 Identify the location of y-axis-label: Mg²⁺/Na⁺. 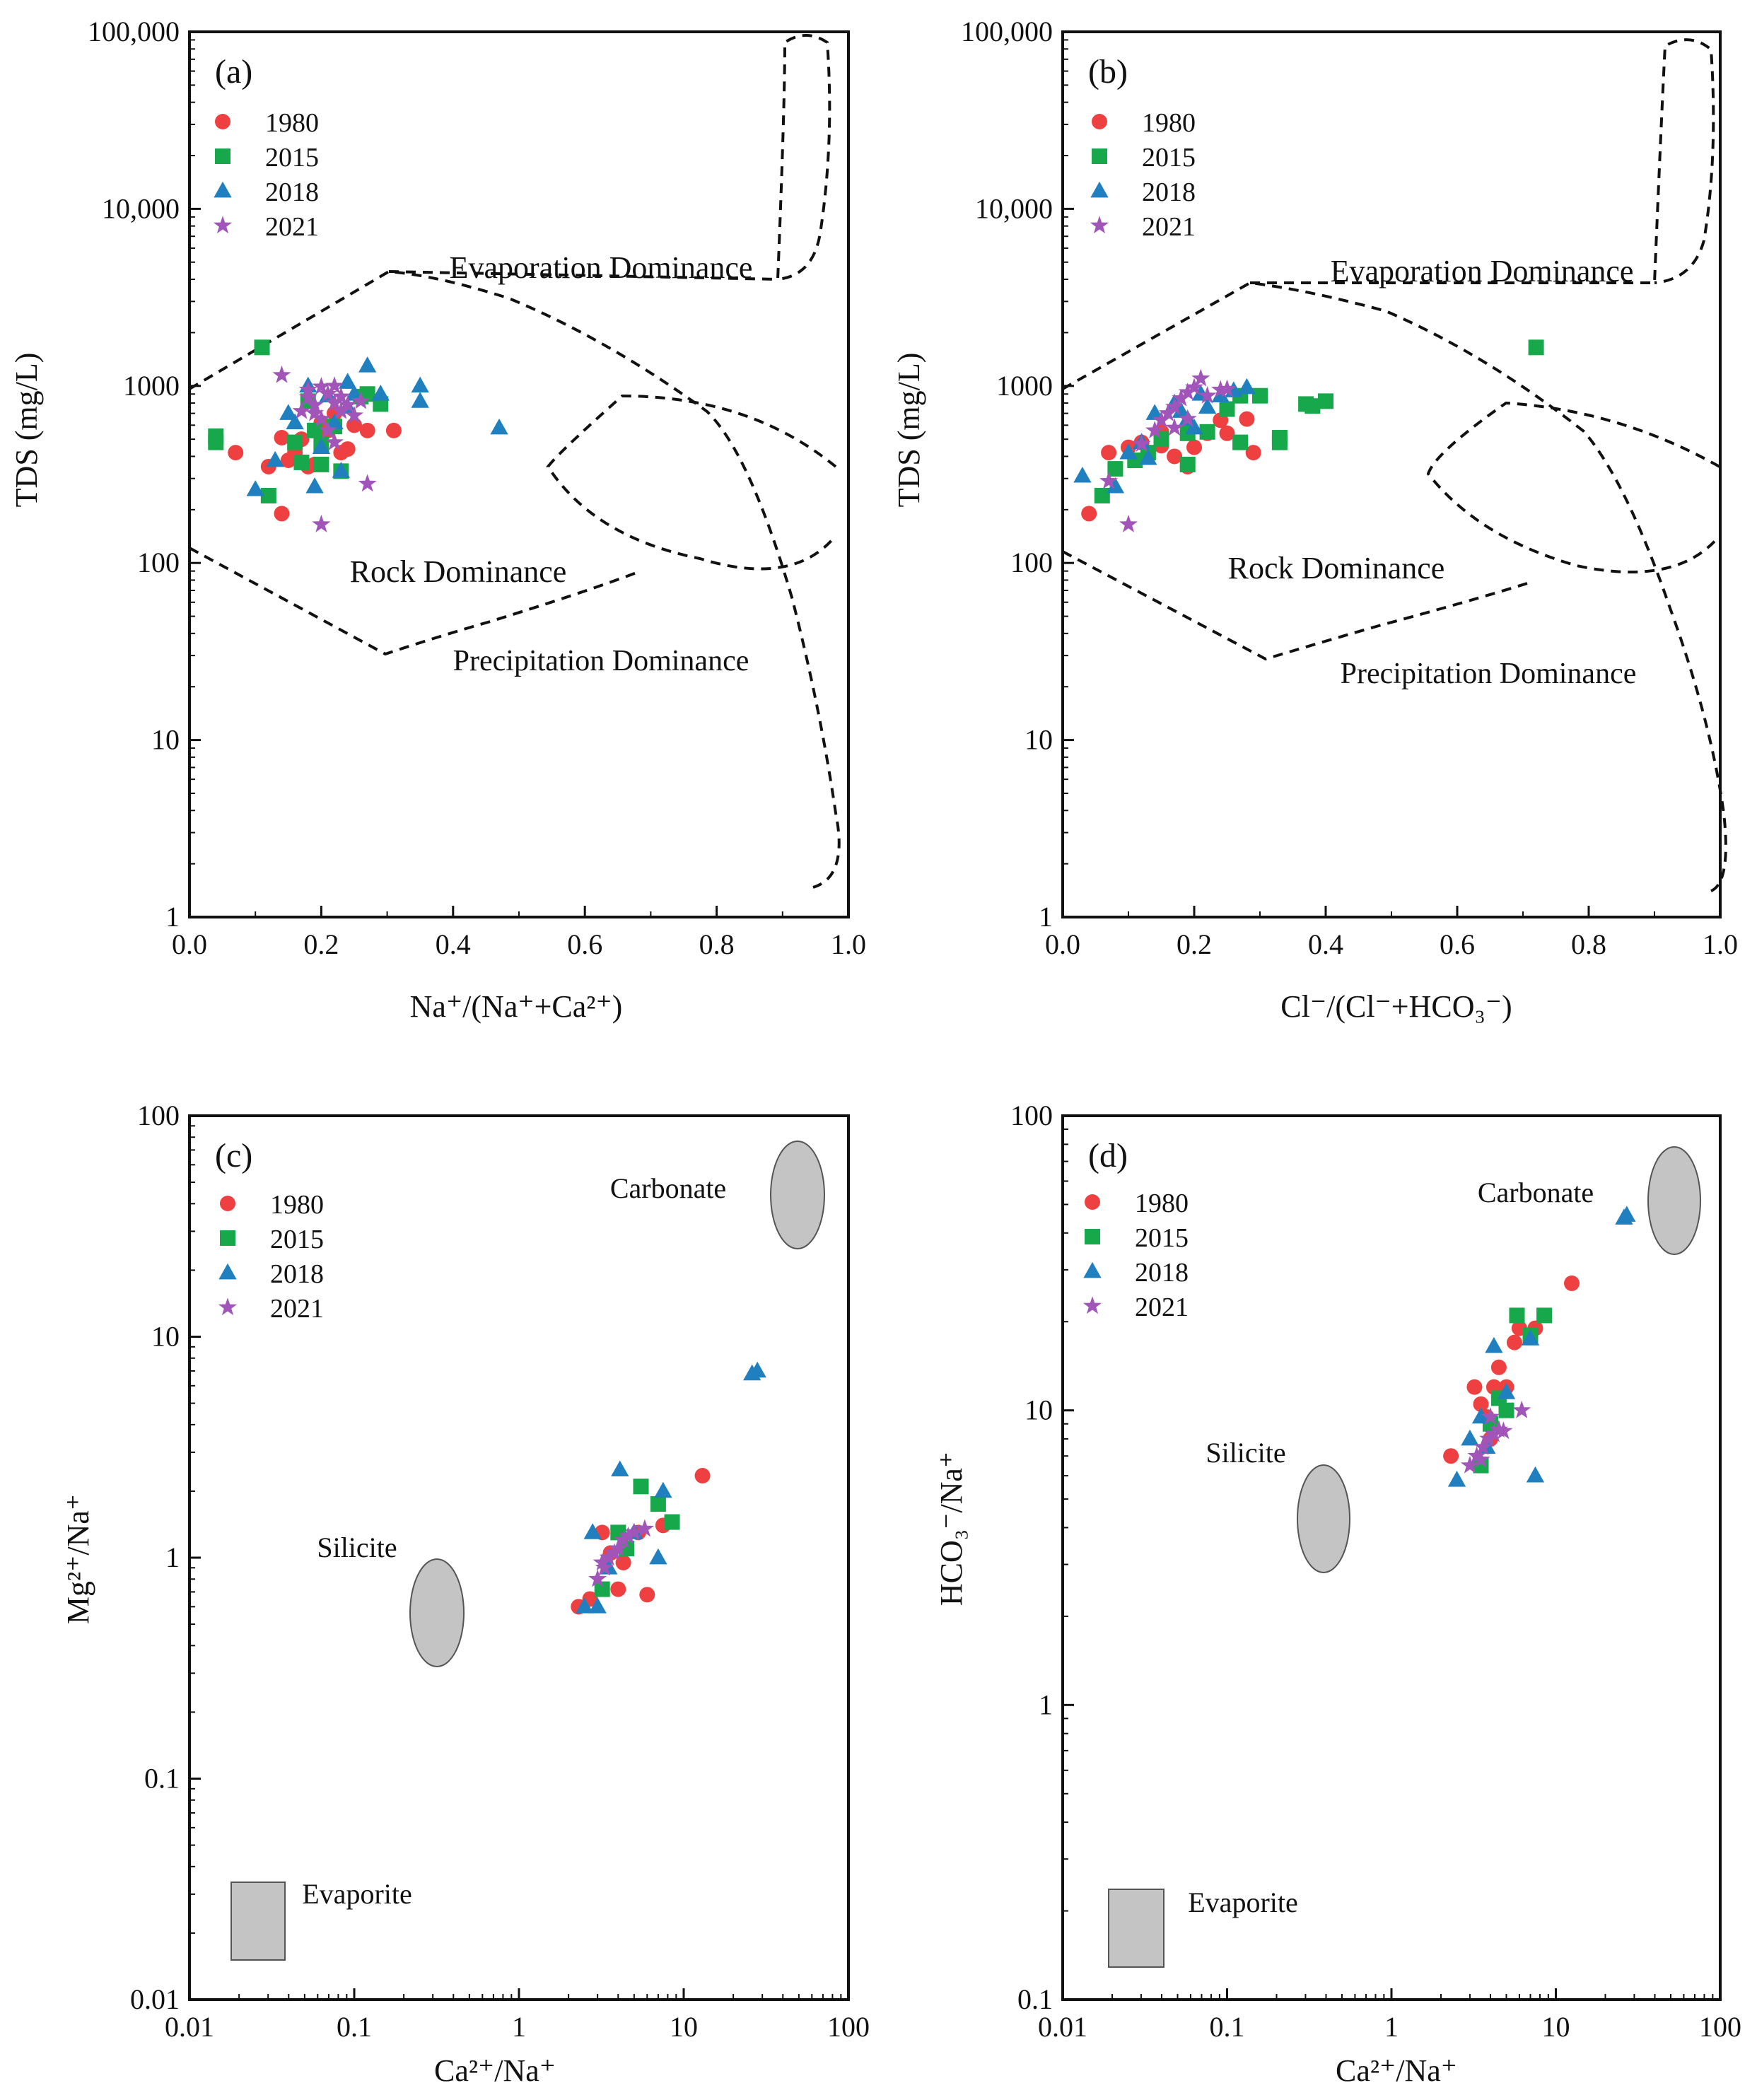
(78, 1559).